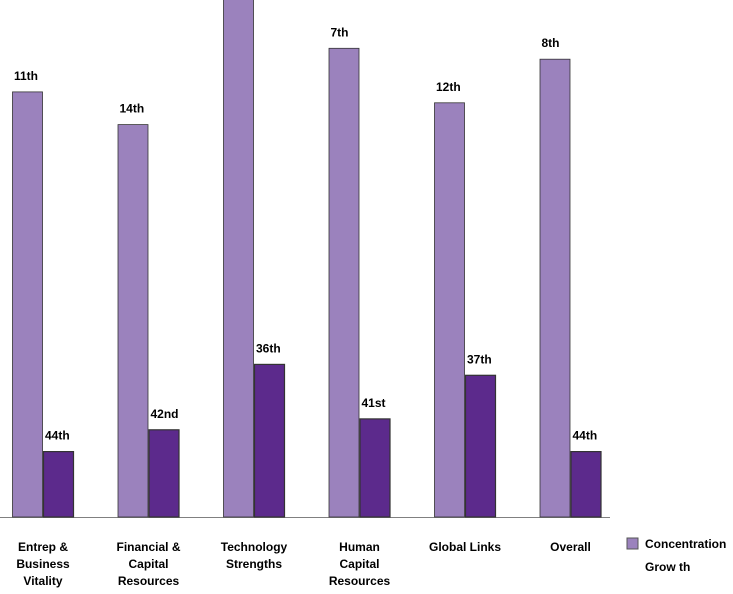  What do you see at coordinates (632, 543) in the screenshot?
I see `legend-swatch-concentration` at bounding box center [632, 543].